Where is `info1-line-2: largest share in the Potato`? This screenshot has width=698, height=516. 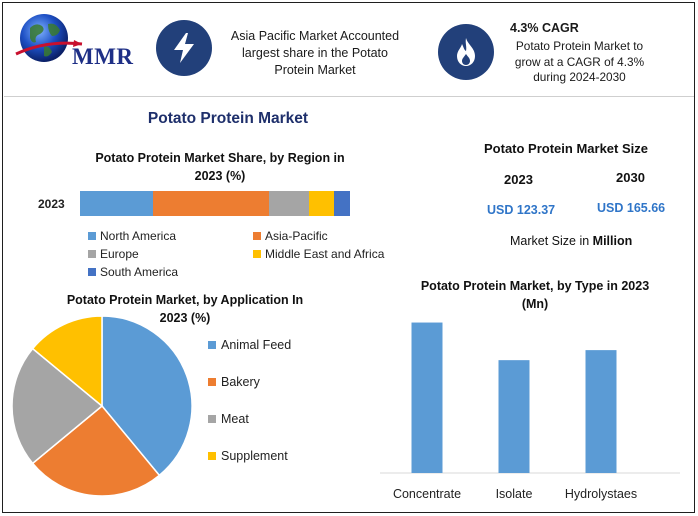
info1-line-2: largest share in the Potato is located at coordinates (315, 53).